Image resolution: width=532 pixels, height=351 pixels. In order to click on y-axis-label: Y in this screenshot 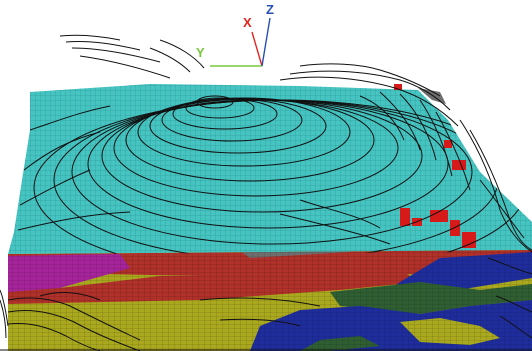, I will do `click(200, 52)`.